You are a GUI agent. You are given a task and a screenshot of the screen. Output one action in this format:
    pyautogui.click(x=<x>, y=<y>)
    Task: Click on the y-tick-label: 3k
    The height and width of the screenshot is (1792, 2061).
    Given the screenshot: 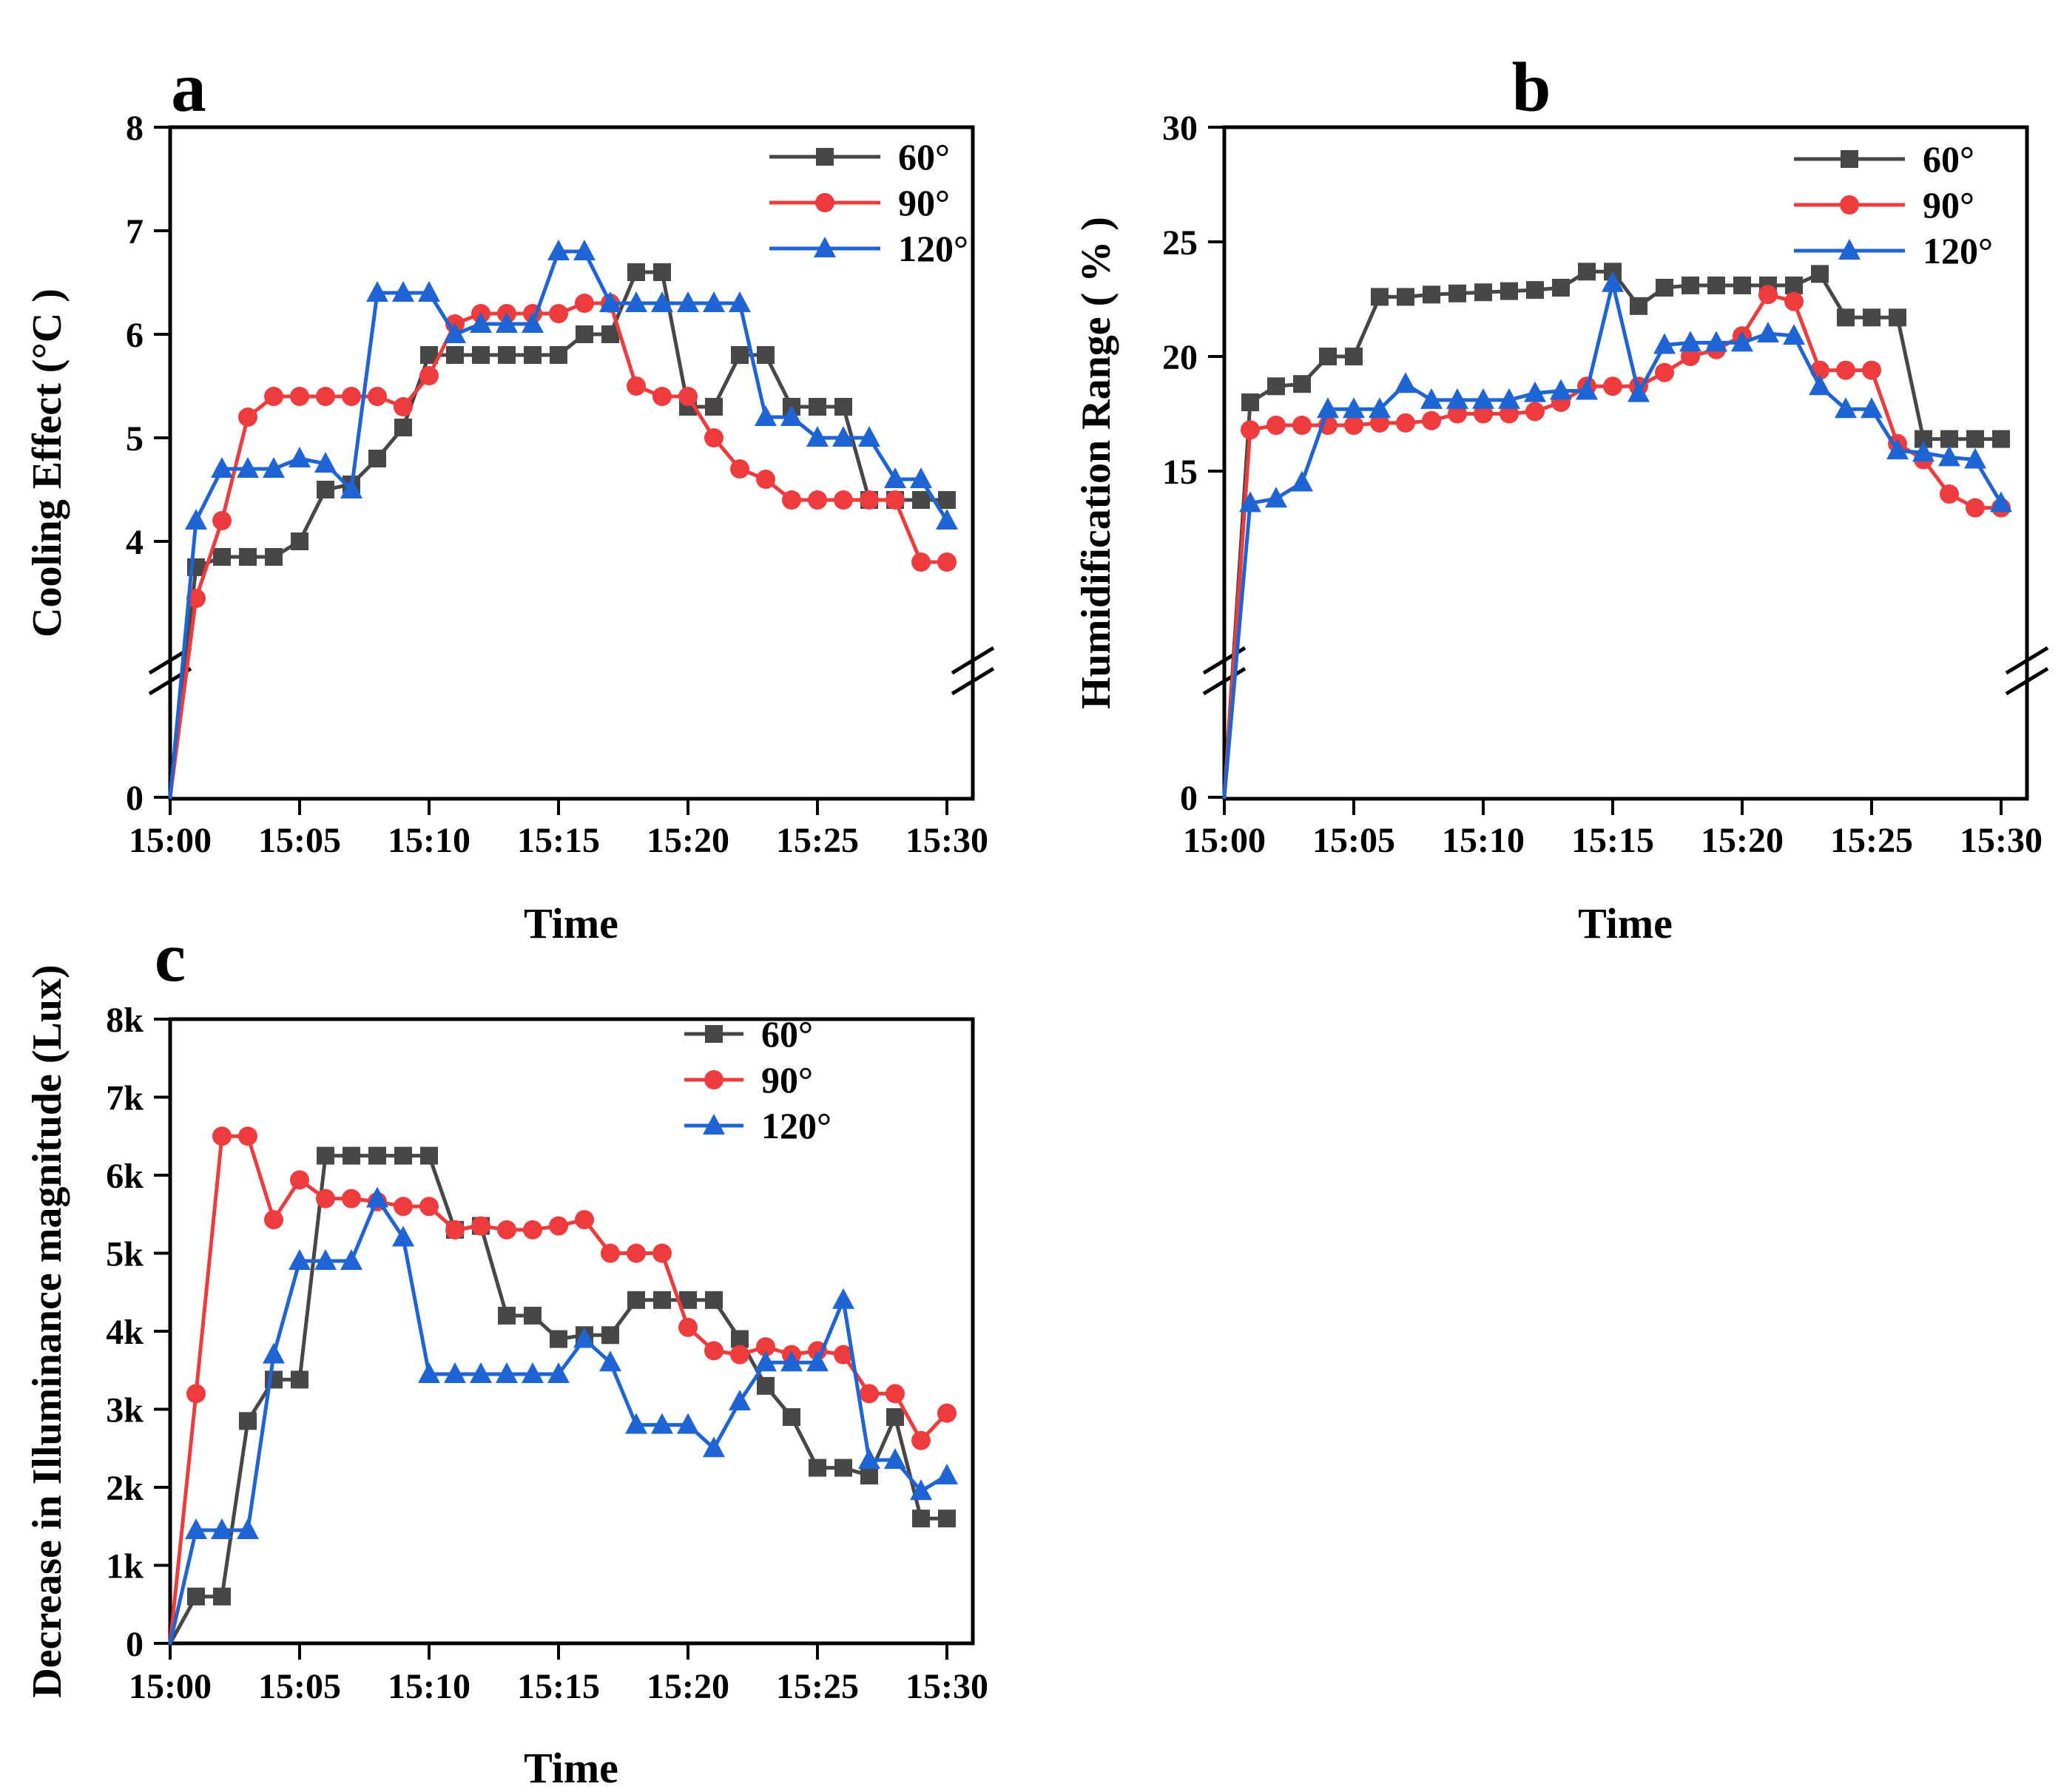 What is the action you would take?
    pyautogui.click(x=125, y=1410)
    